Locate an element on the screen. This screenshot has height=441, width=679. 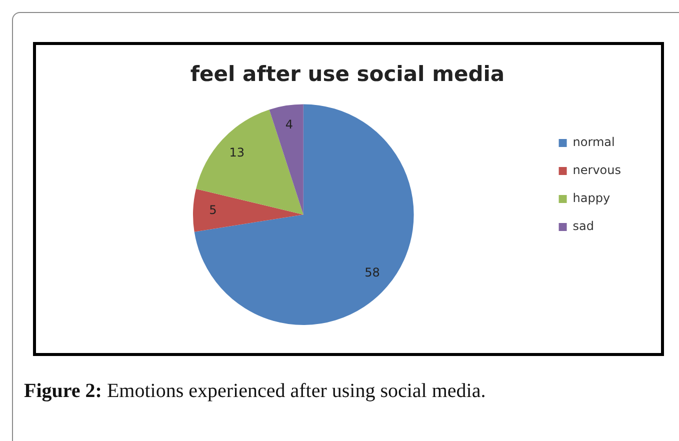
chart-title: feel after use social media is located at coordinates (347, 74).